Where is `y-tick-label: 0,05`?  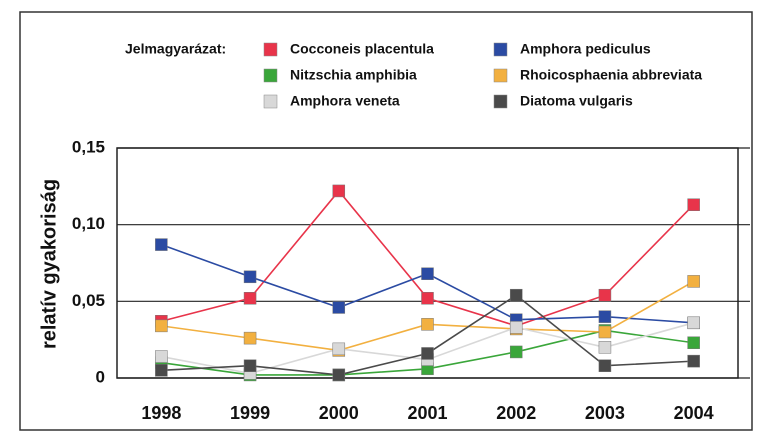 y-tick-label: 0,05 is located at coordinates (88, 300).